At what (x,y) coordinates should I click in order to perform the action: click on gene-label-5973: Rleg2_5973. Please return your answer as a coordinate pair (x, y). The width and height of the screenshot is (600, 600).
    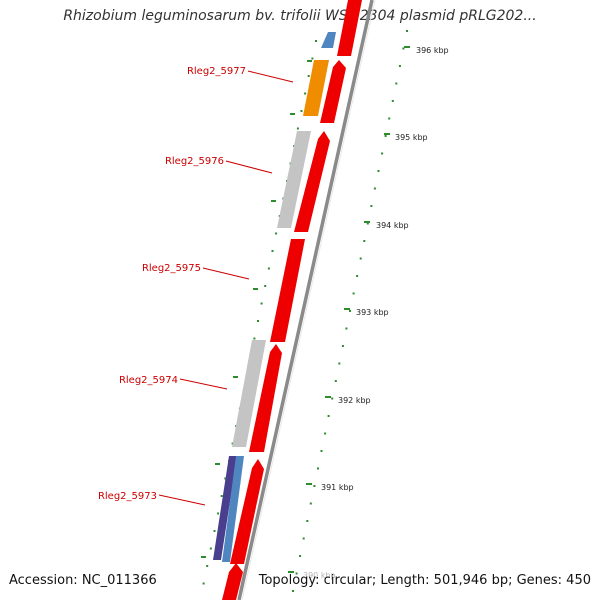
    Looking at the image, I should click on (127, 496).